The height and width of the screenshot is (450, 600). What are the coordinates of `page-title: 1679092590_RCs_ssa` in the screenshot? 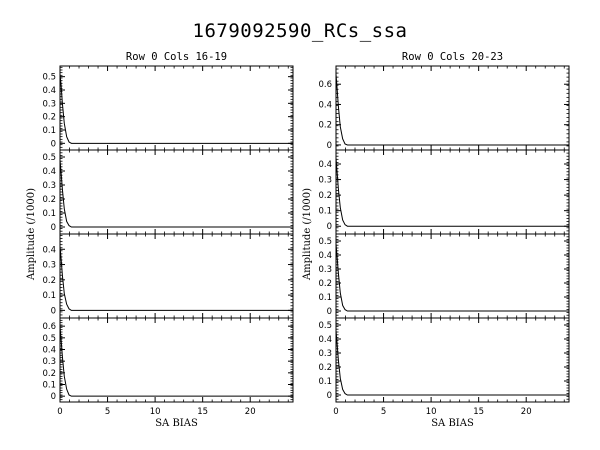 It's located at (300, 31).